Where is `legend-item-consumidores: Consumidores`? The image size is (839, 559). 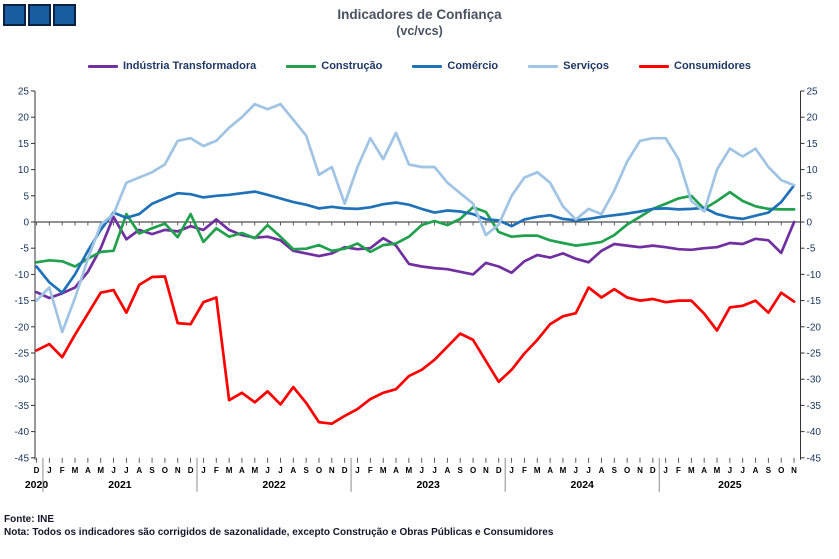
legend-item-consumidores: Consumidores is located at coordinates (695, 66).